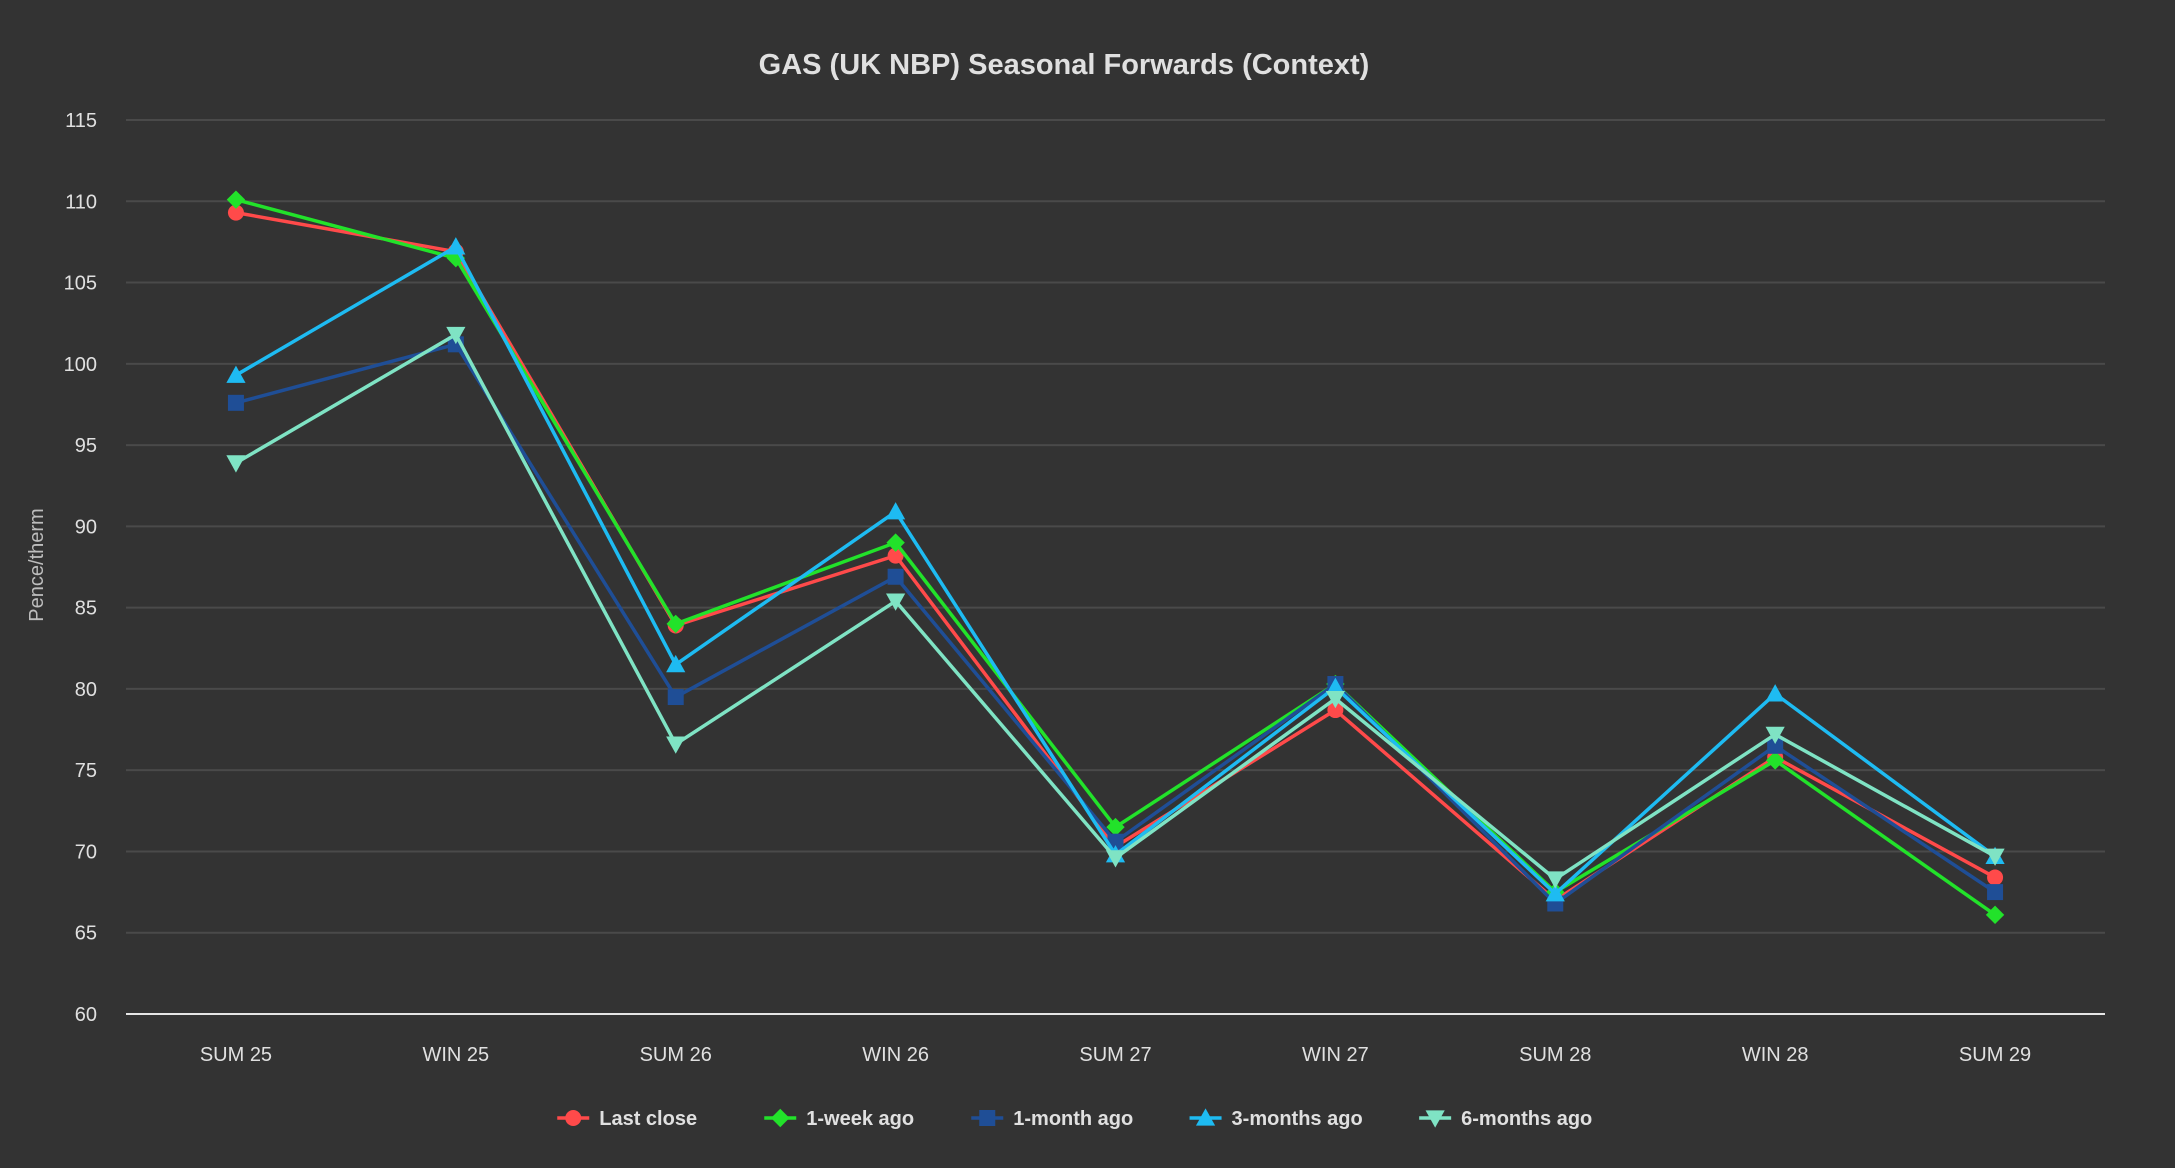  I want to click on chart-title: GAS (UK NBP) Seasonal Forwards (Context), so click(1064, 65).